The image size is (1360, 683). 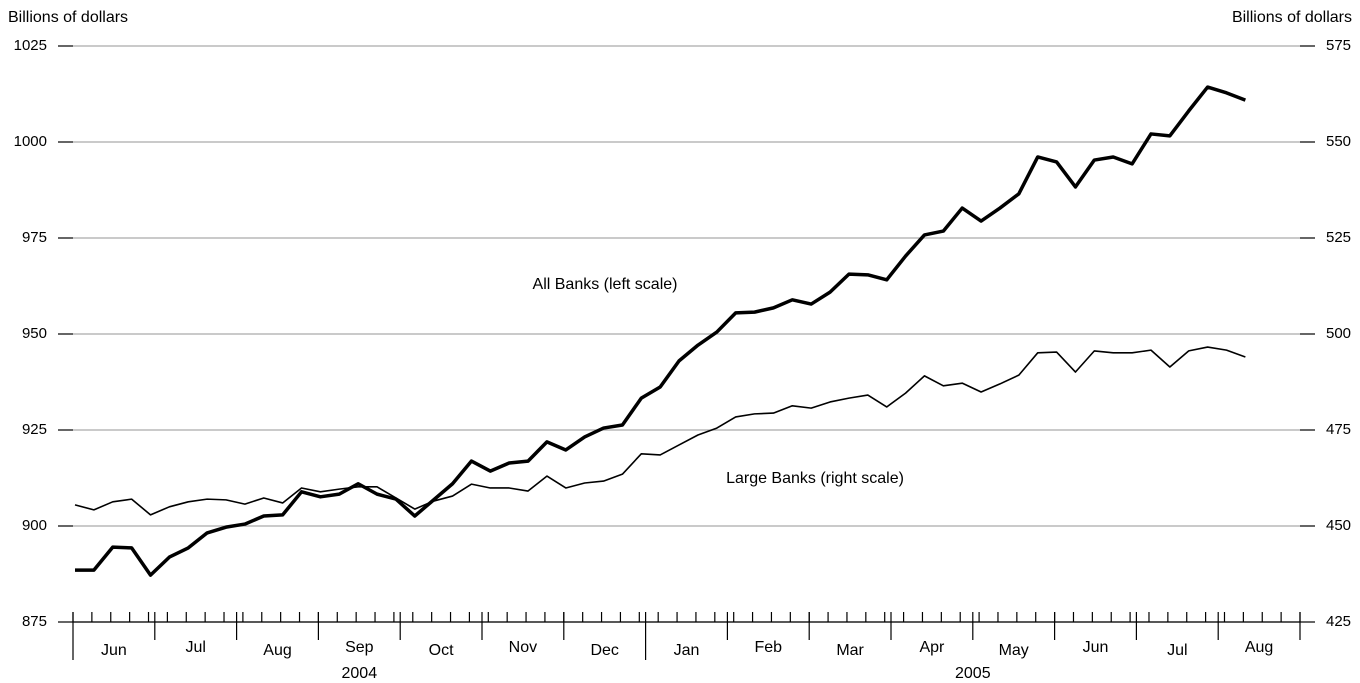 I want to click on y-tick-label: 975, so click(x=34, y=237).